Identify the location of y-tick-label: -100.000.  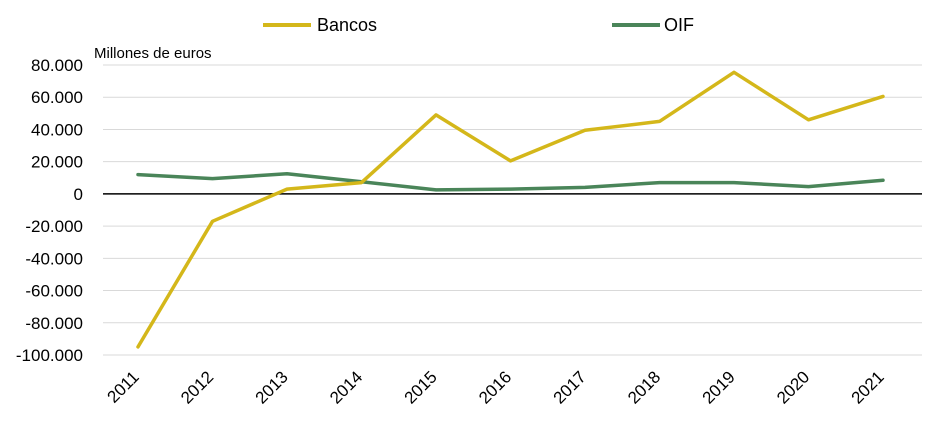
(49, 355).